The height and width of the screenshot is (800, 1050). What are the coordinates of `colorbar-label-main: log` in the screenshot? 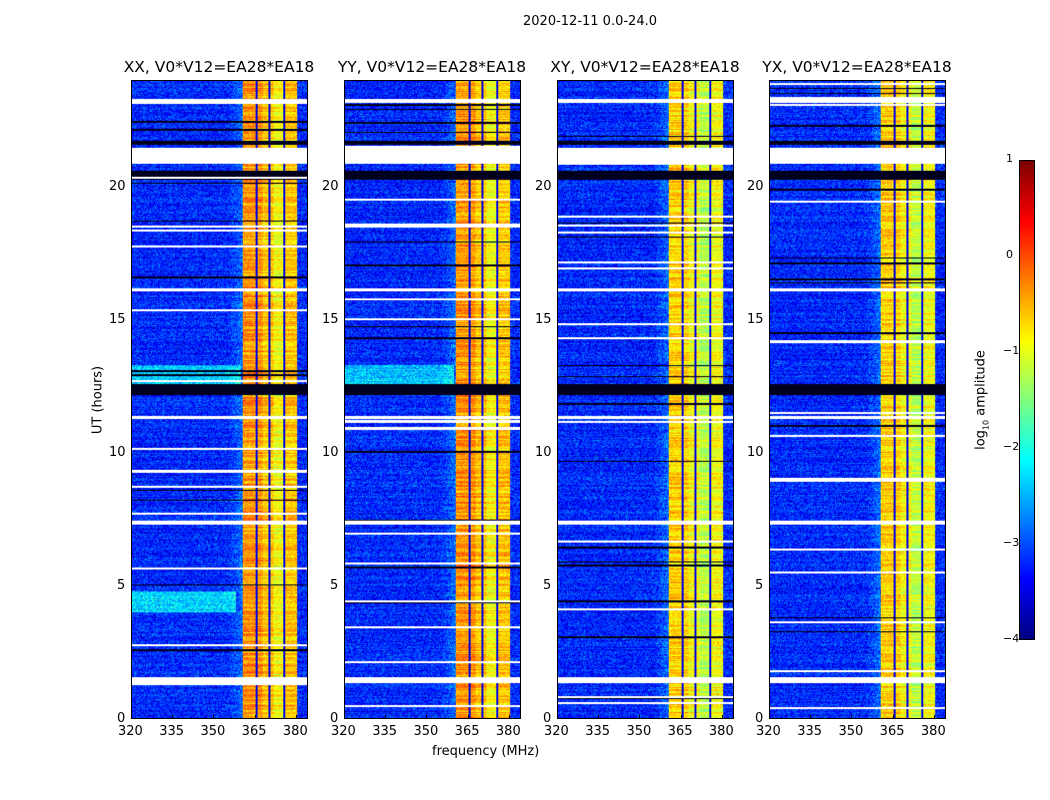 It's located at (981, 440).